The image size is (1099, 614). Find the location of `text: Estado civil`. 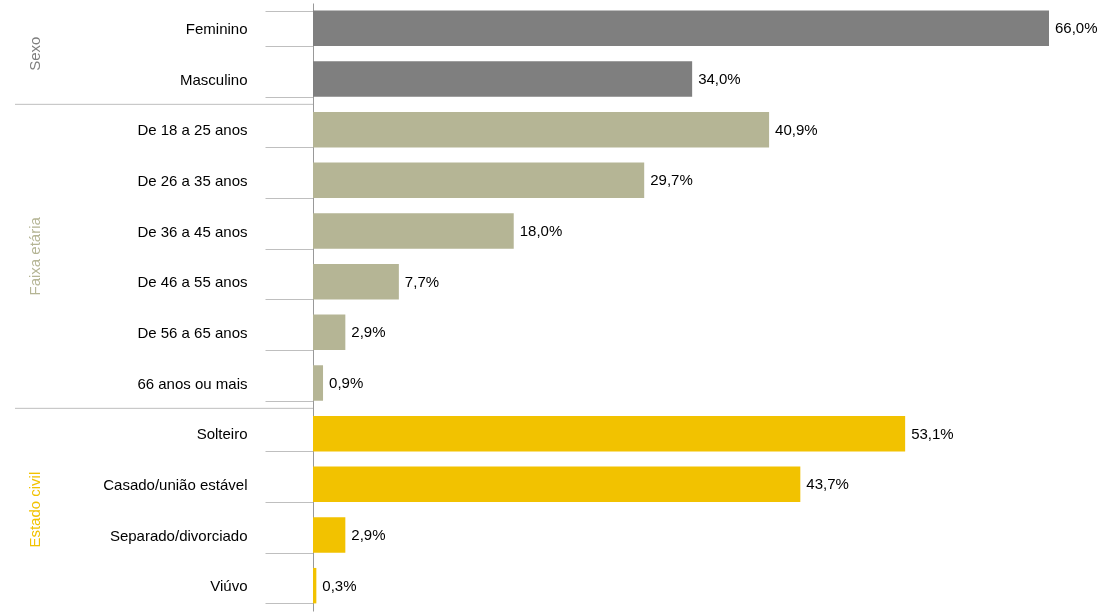

text: Estado civil is located at coordinates (34, 509).